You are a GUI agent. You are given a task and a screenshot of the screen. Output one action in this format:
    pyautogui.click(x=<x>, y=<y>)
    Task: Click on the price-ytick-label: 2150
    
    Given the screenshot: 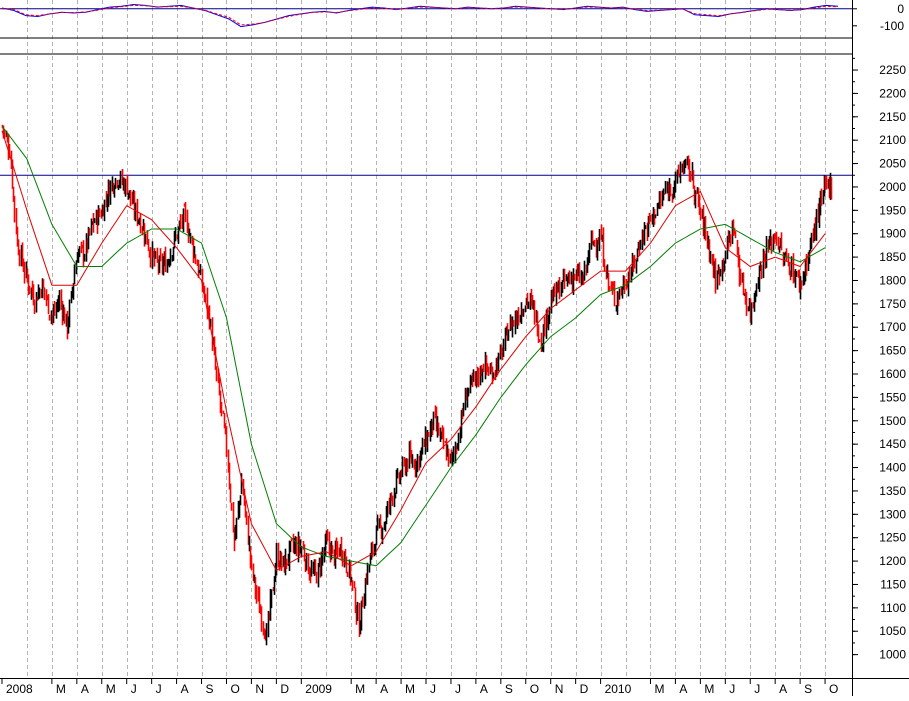 What is the action you would take?
    pyautogui.click(x=892, y=117)
    